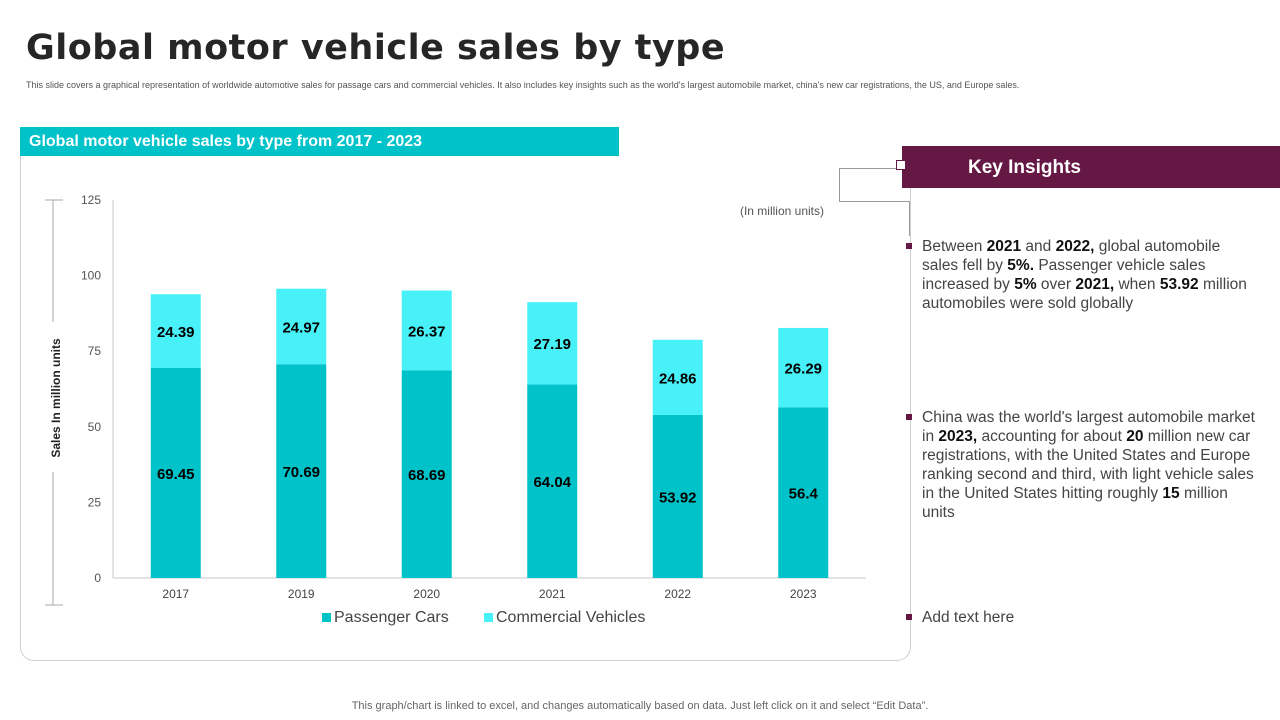 This screenshot has width=1280, height=720. What do you see at coordinates (1052, 436) in the screenshot?
I see `insight-segment: accounting for about` at bounding box center [1052, 436].